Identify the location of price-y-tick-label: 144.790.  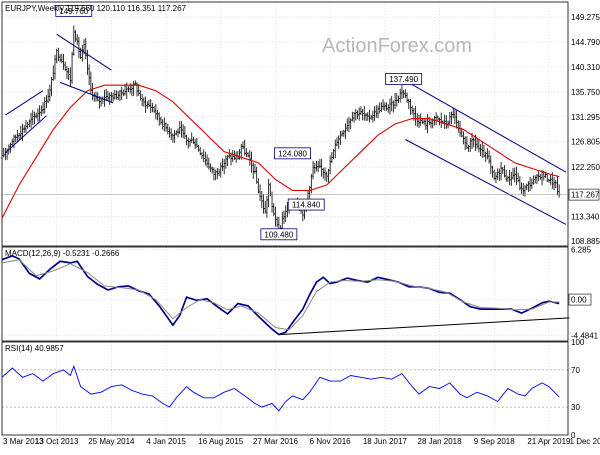
(585, 42).